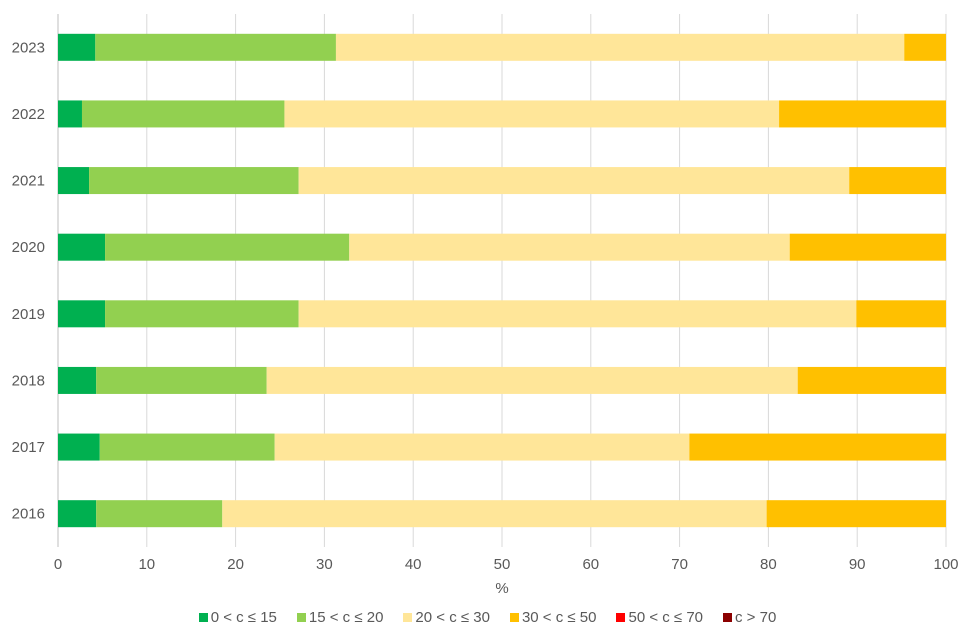 The width and height of the screenshot is (975, 640). I want to click on x-axis-label: %, so click(501, 588).